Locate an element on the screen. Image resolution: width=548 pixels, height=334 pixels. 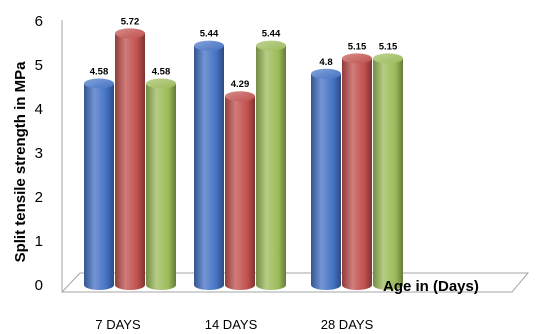
floor-plane is located at coordinates (295, 282).